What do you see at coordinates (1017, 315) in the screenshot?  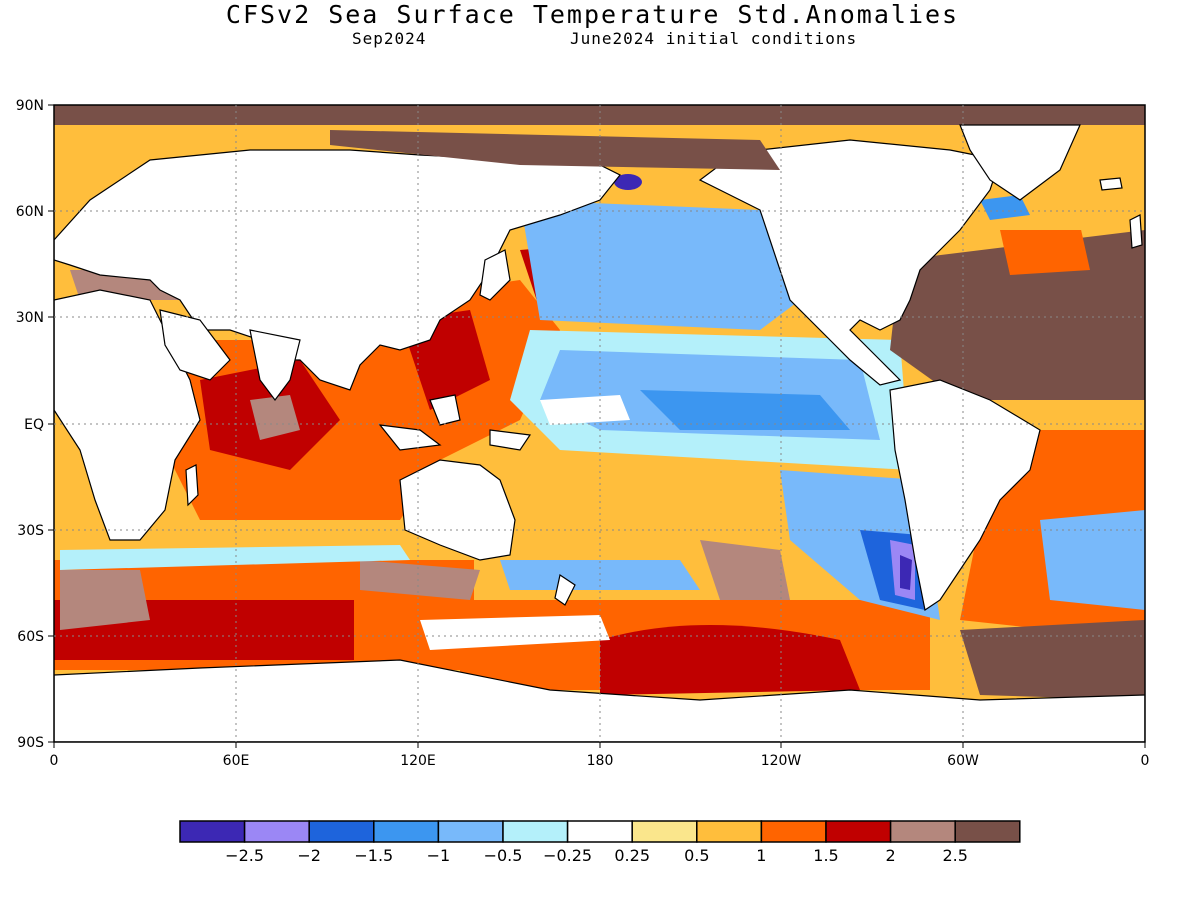 I see `north-atlantic-brown` at bounding box center [1017, 315].